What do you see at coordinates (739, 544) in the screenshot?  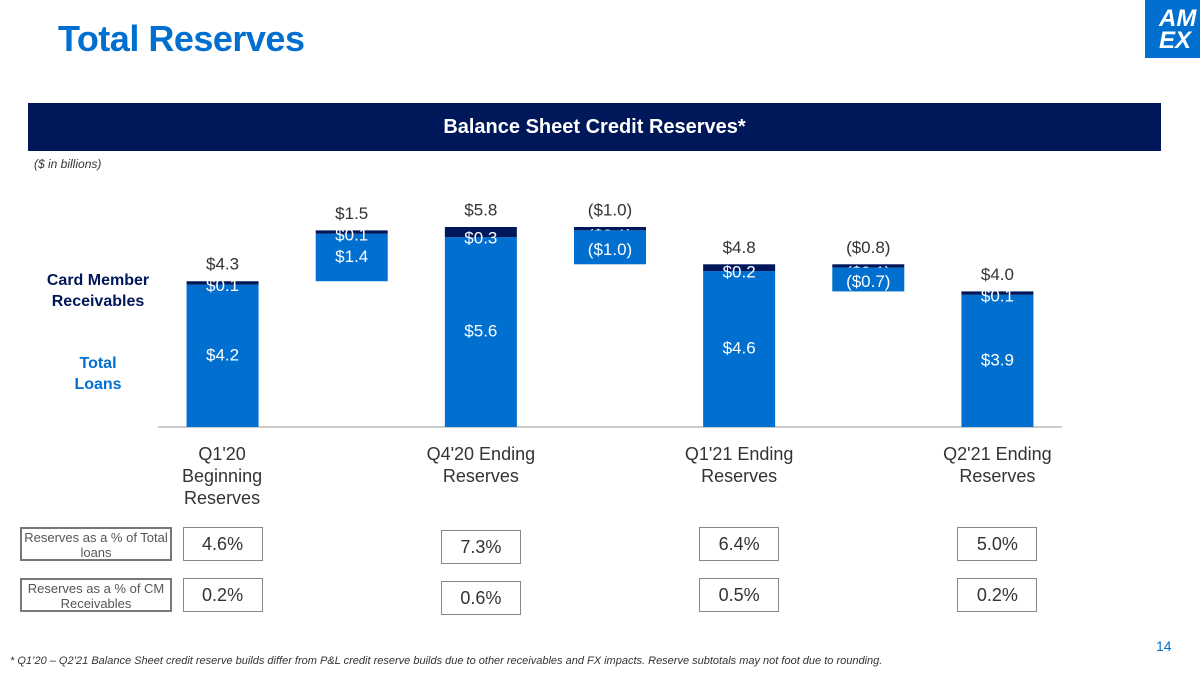 I see `ratio-box: 6.4%` at bounding box center [739, 544].